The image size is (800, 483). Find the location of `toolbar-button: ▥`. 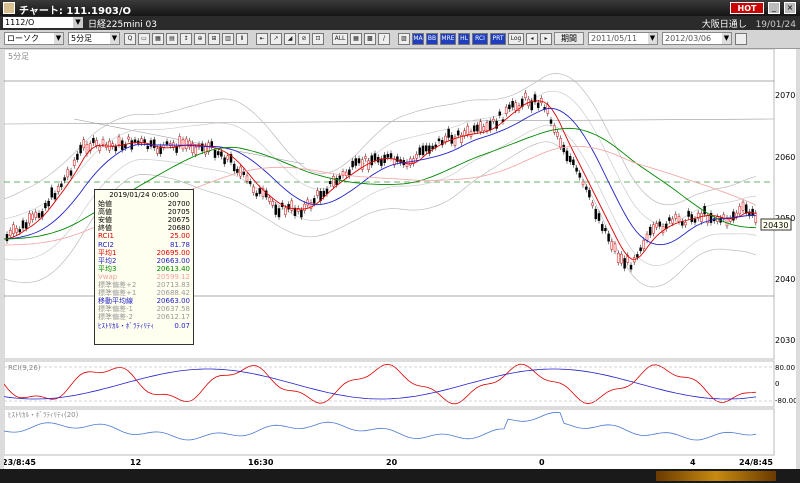

toolbar-button: ▥ is located at coordinates (228, 39).